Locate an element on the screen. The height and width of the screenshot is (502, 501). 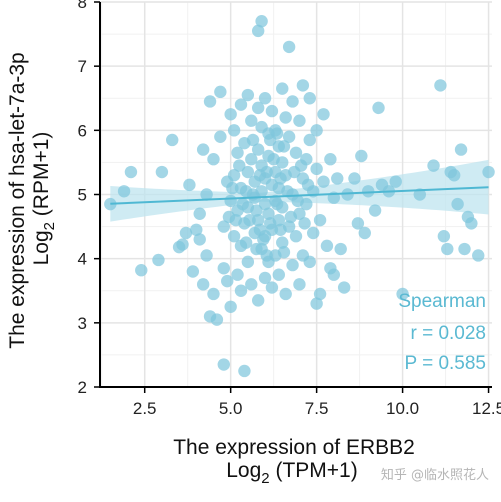
x-tick-label: 12.5 is located at coordinates (486, 408).